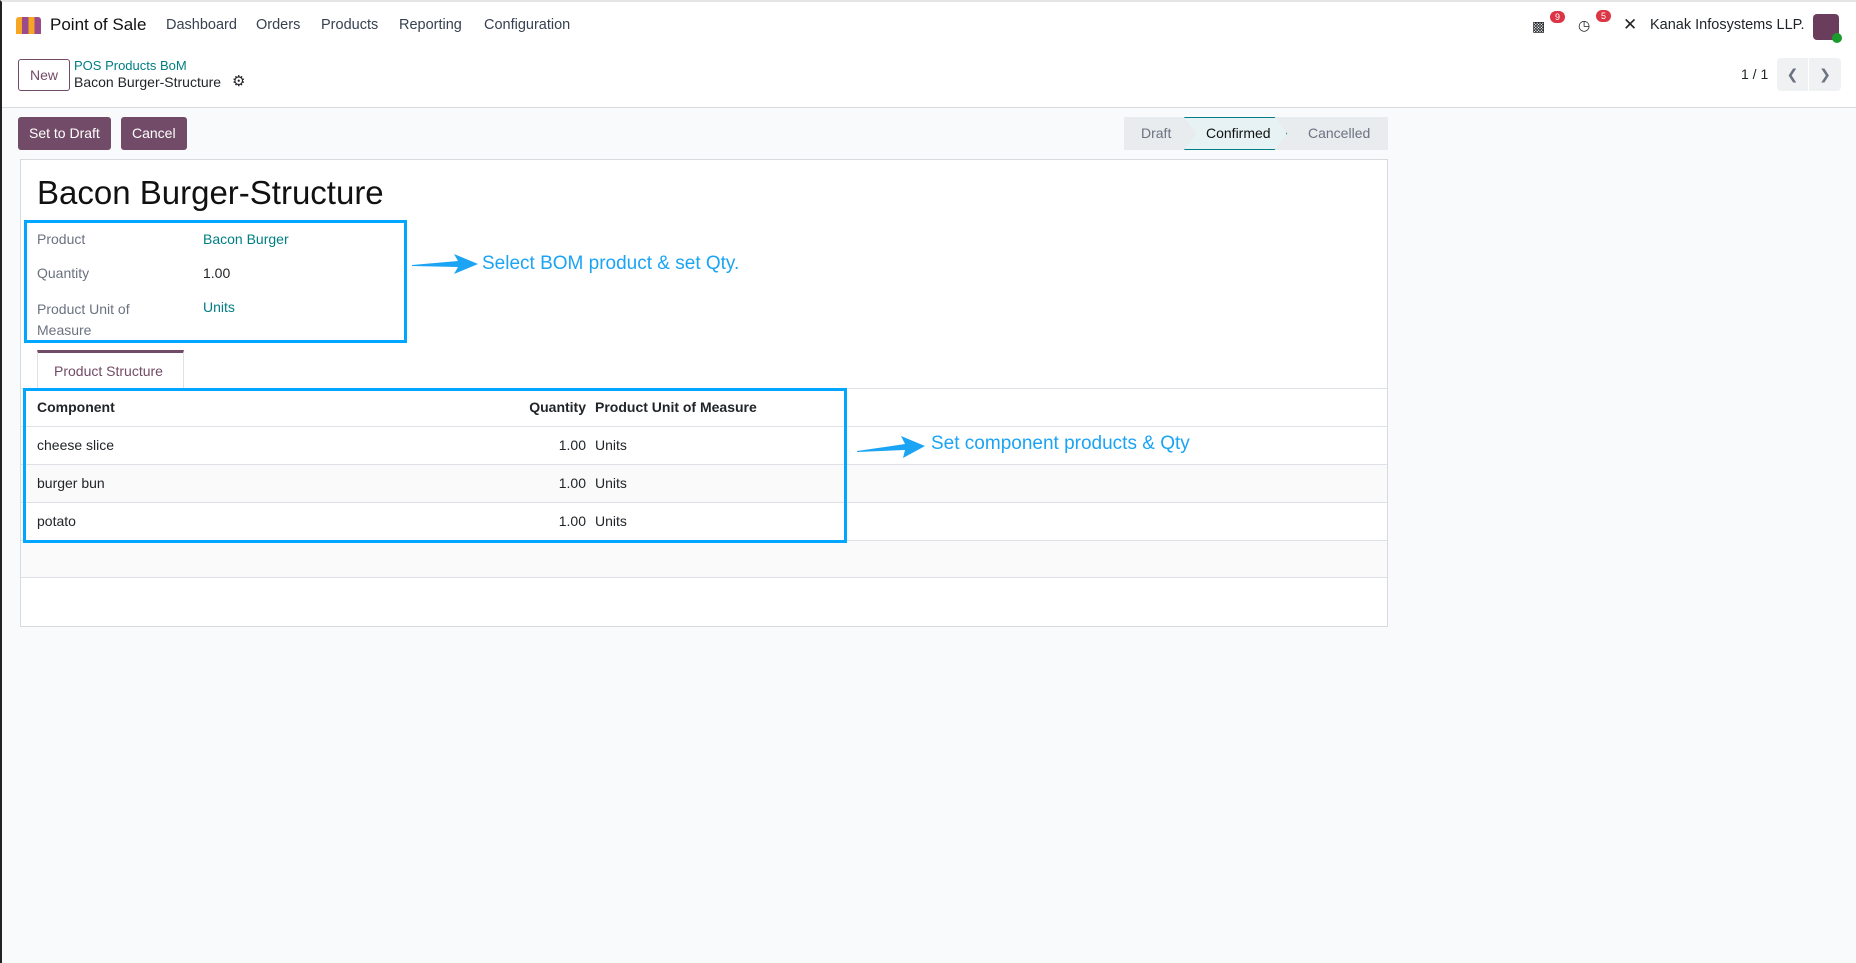 The image size is (1856, 963). I want to click on highlight-box-components, so click(435, 465).